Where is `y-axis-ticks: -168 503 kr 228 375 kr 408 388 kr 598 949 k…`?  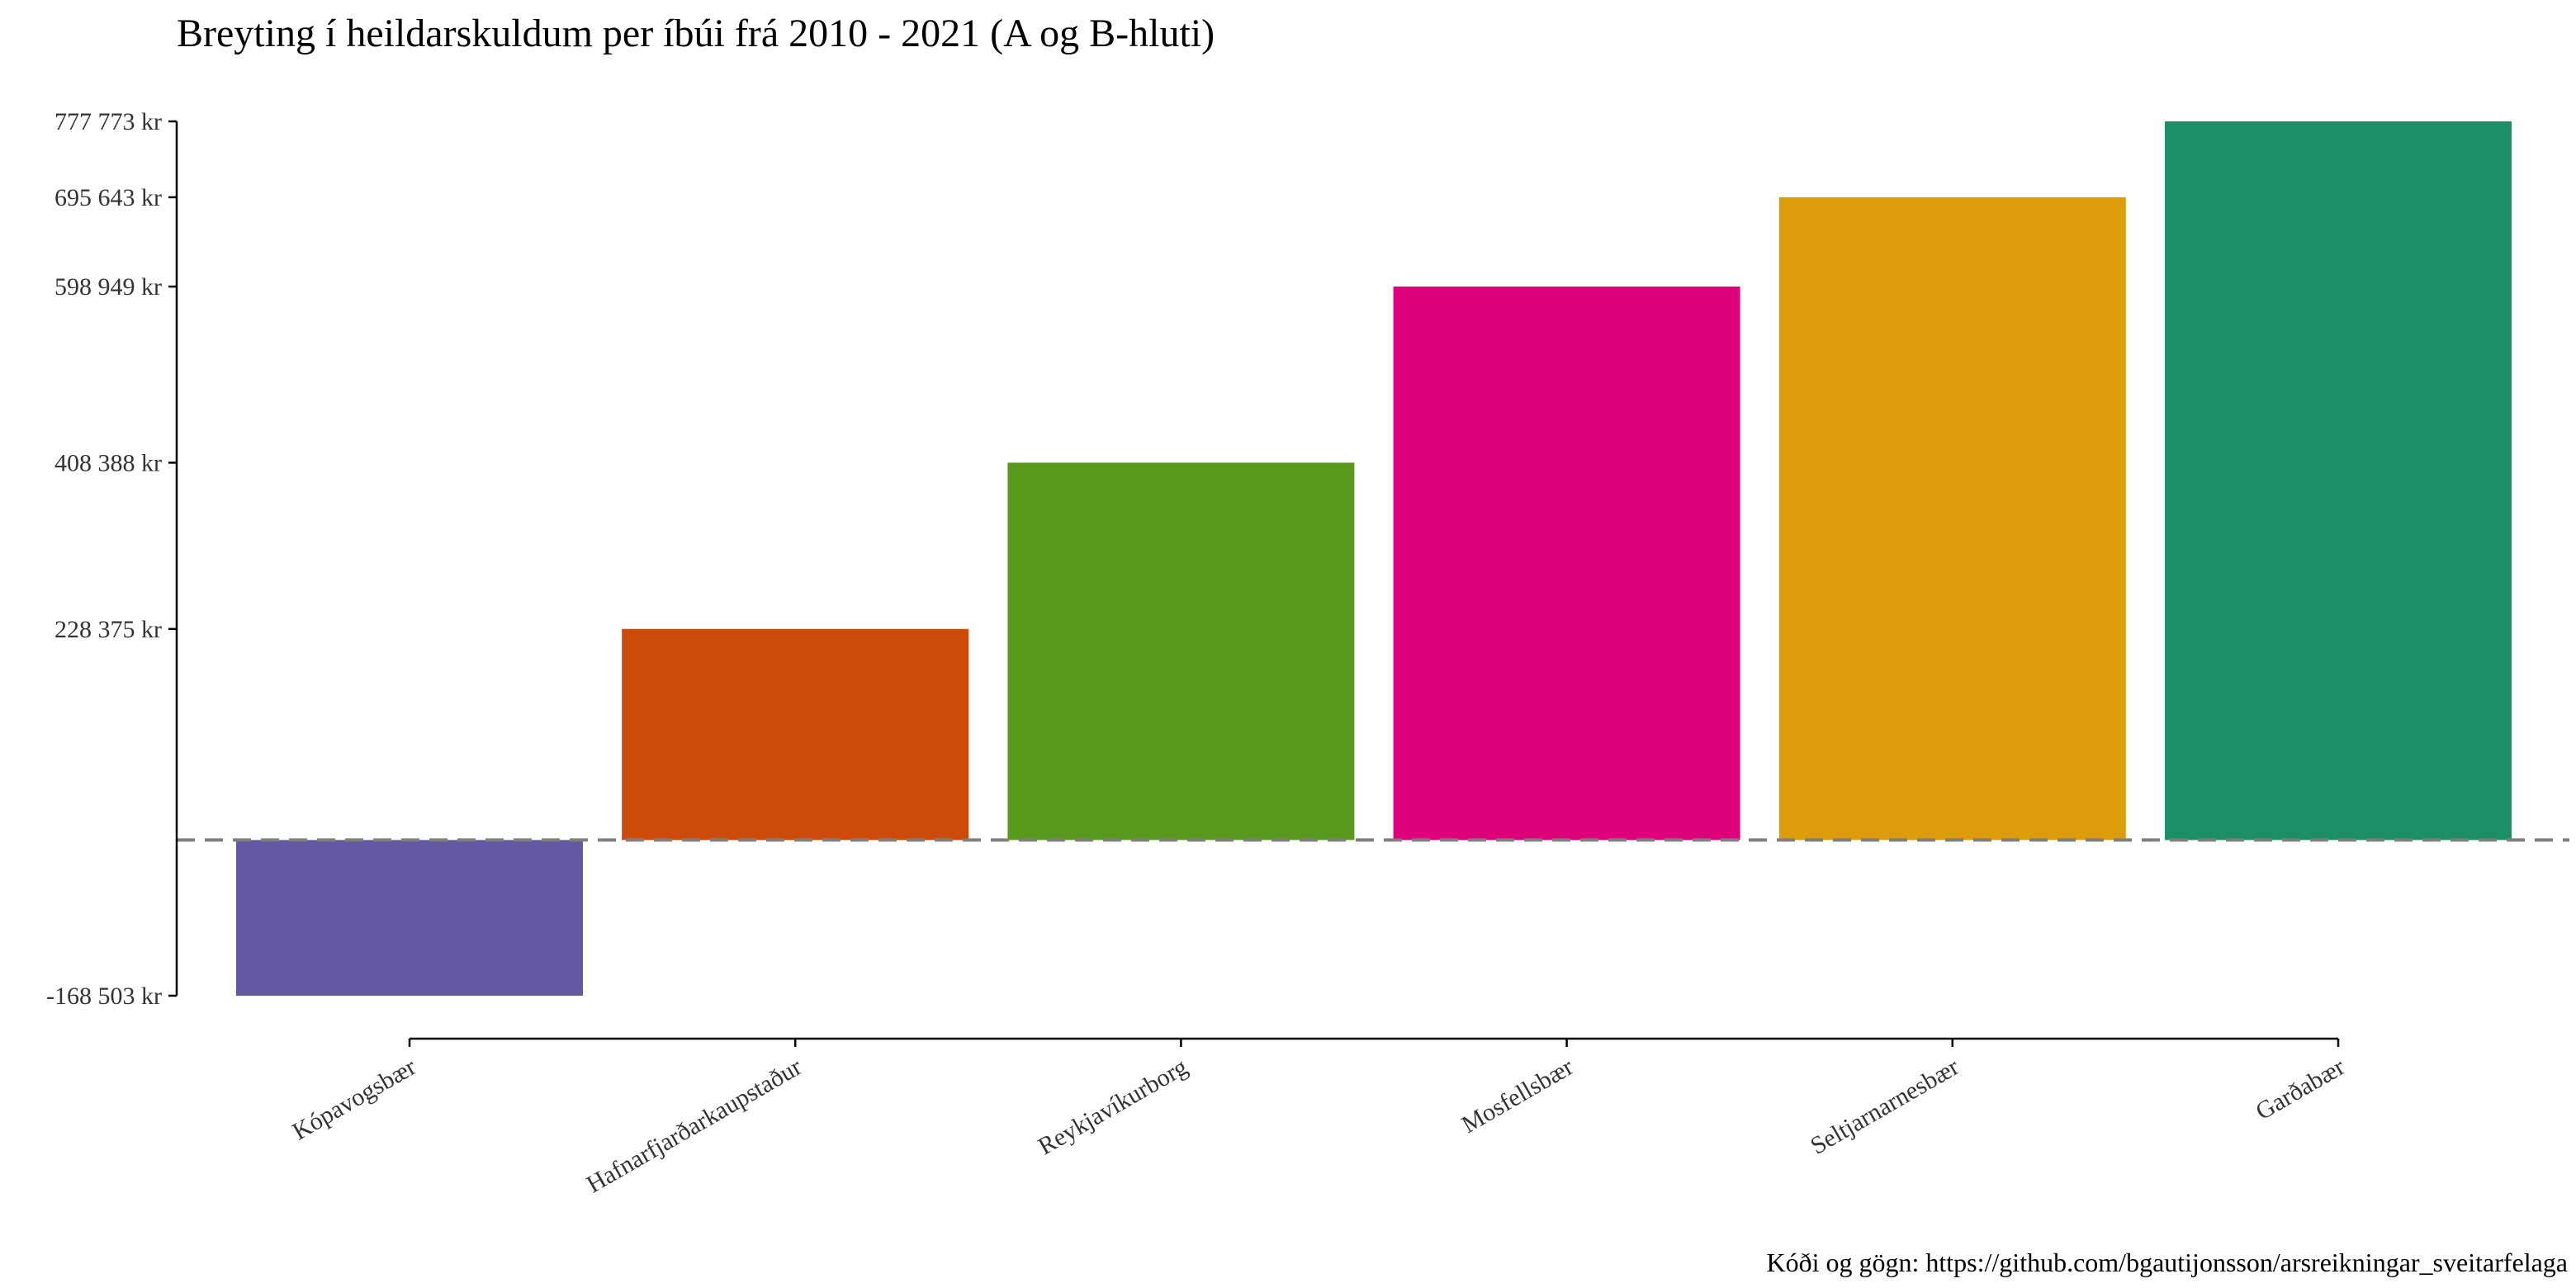 y-axis-ticks: -168 503 kr 228 375 kr 408 388 kr 598 949 k… is located at coordinates (111, 559).